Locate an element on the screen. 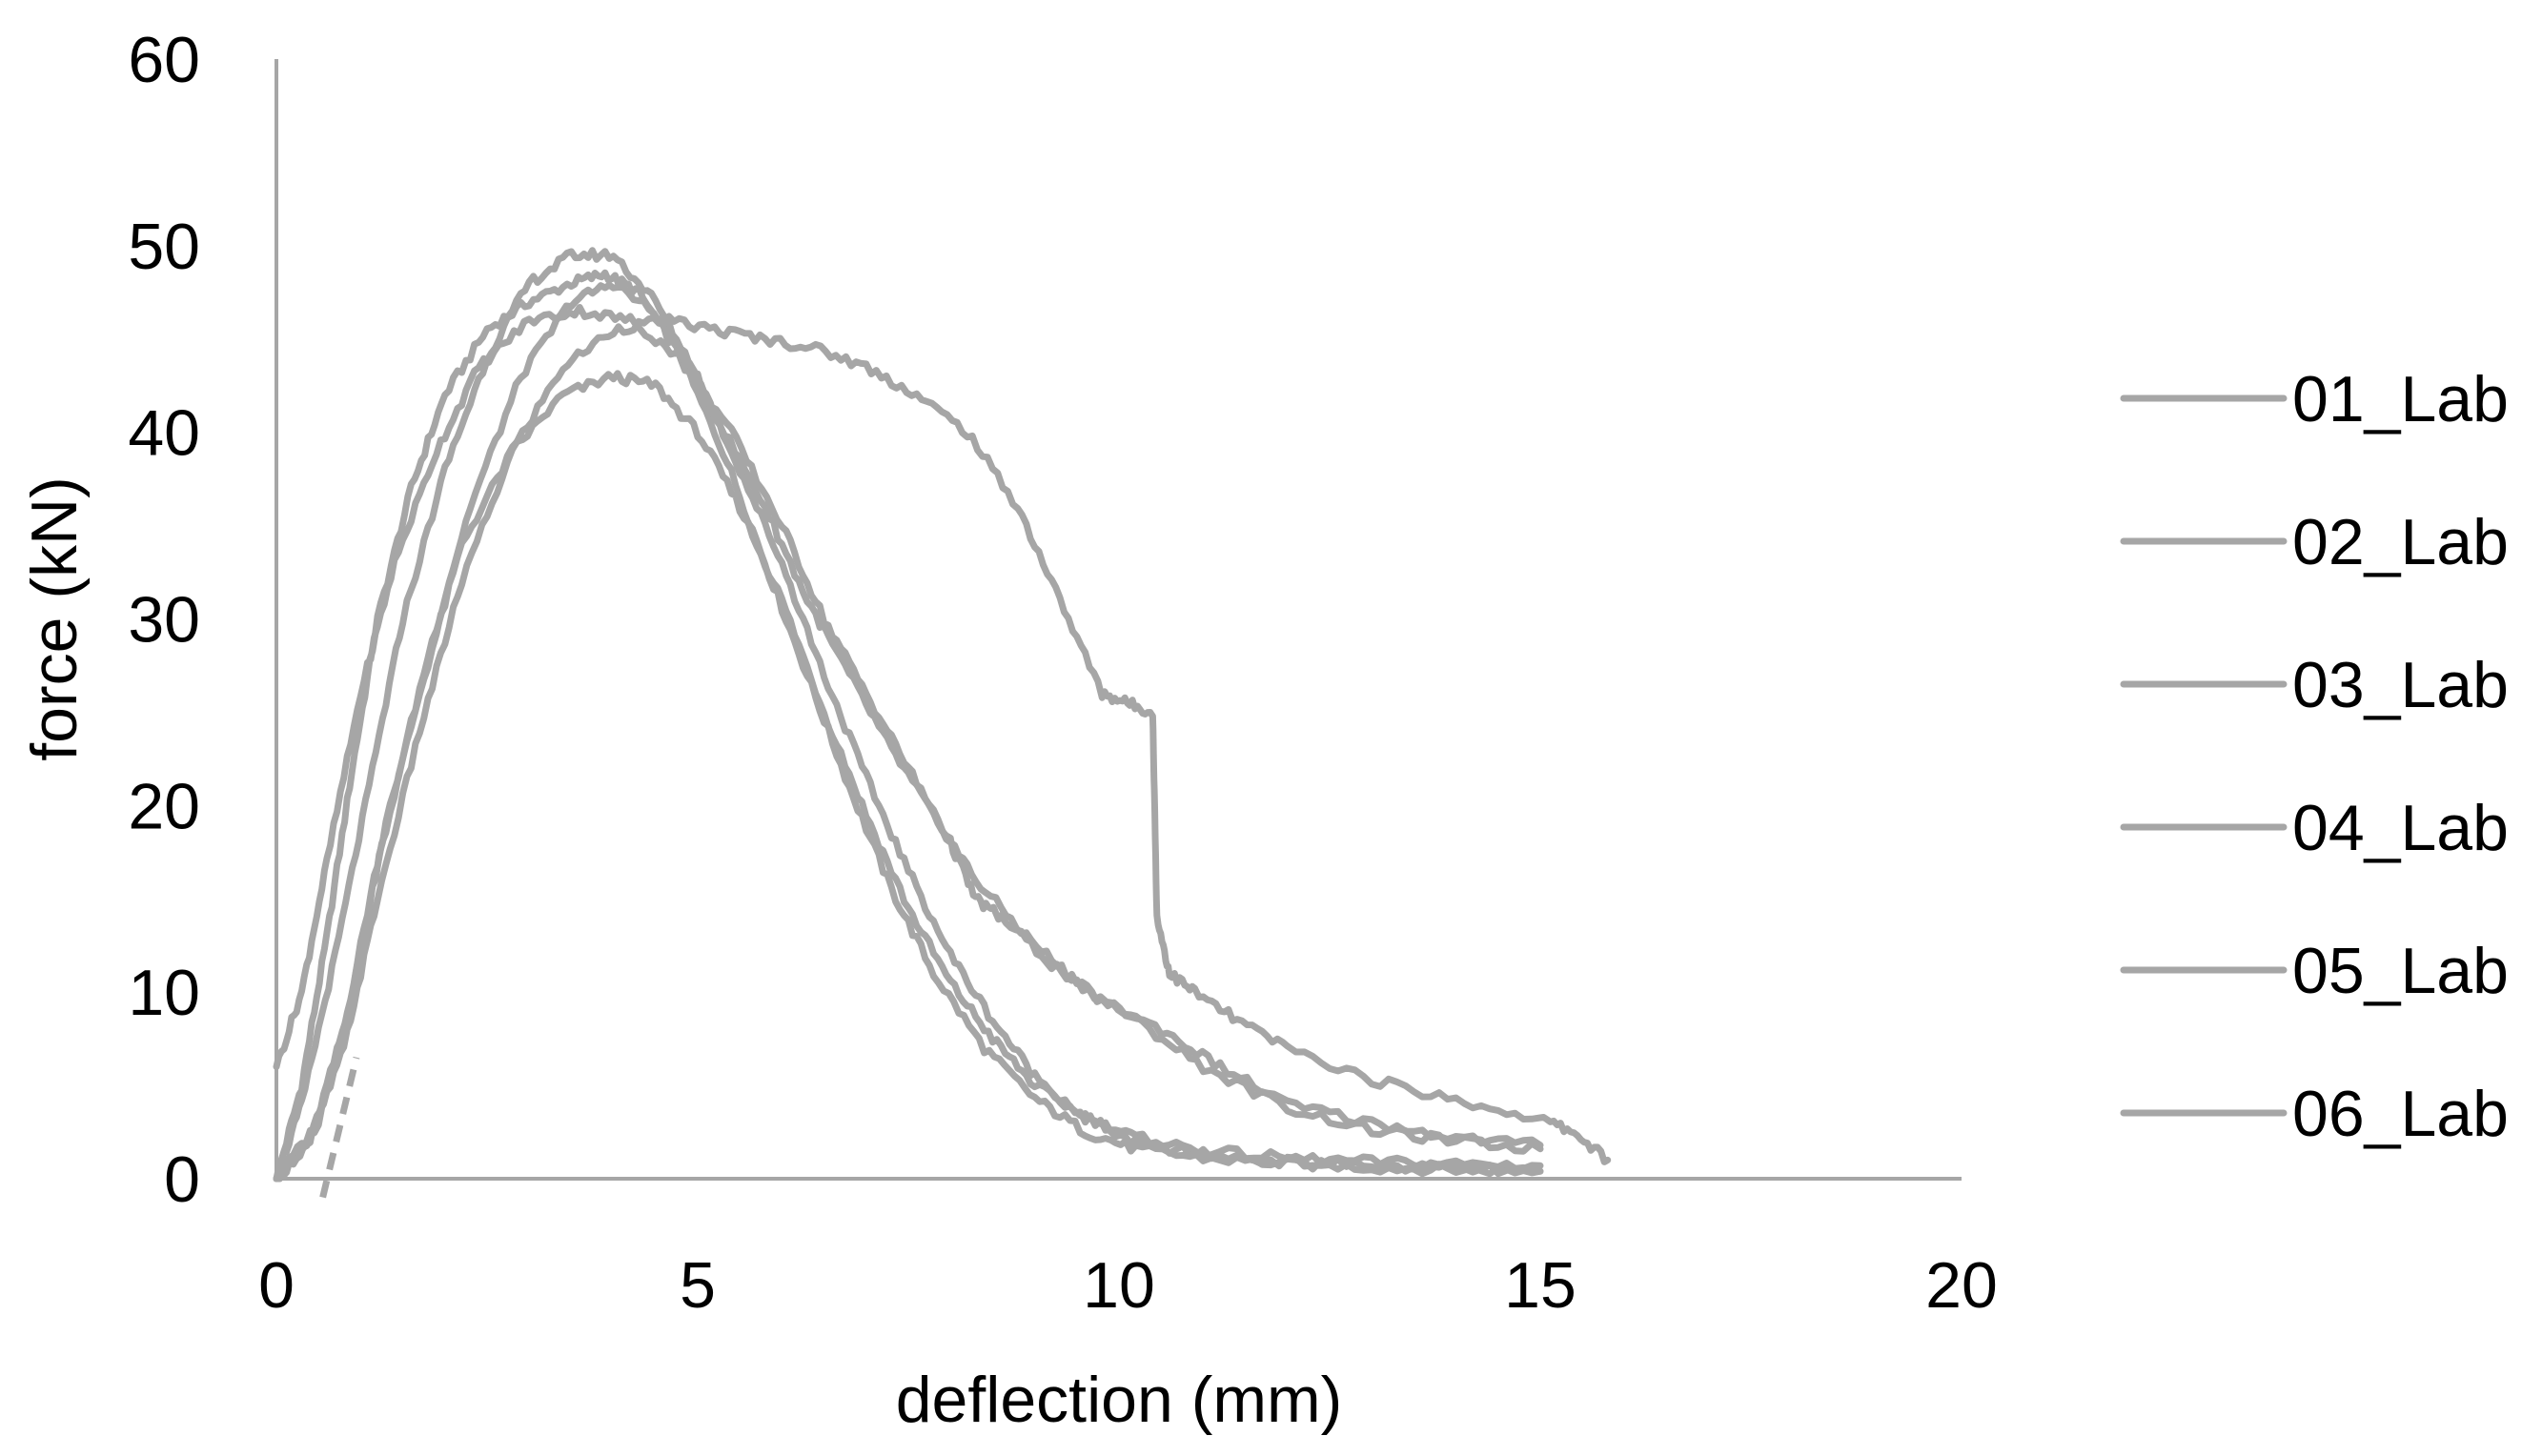  y-tick-labels: 0 10 20 30 40 50 60 is located at coordinates (164, 620).